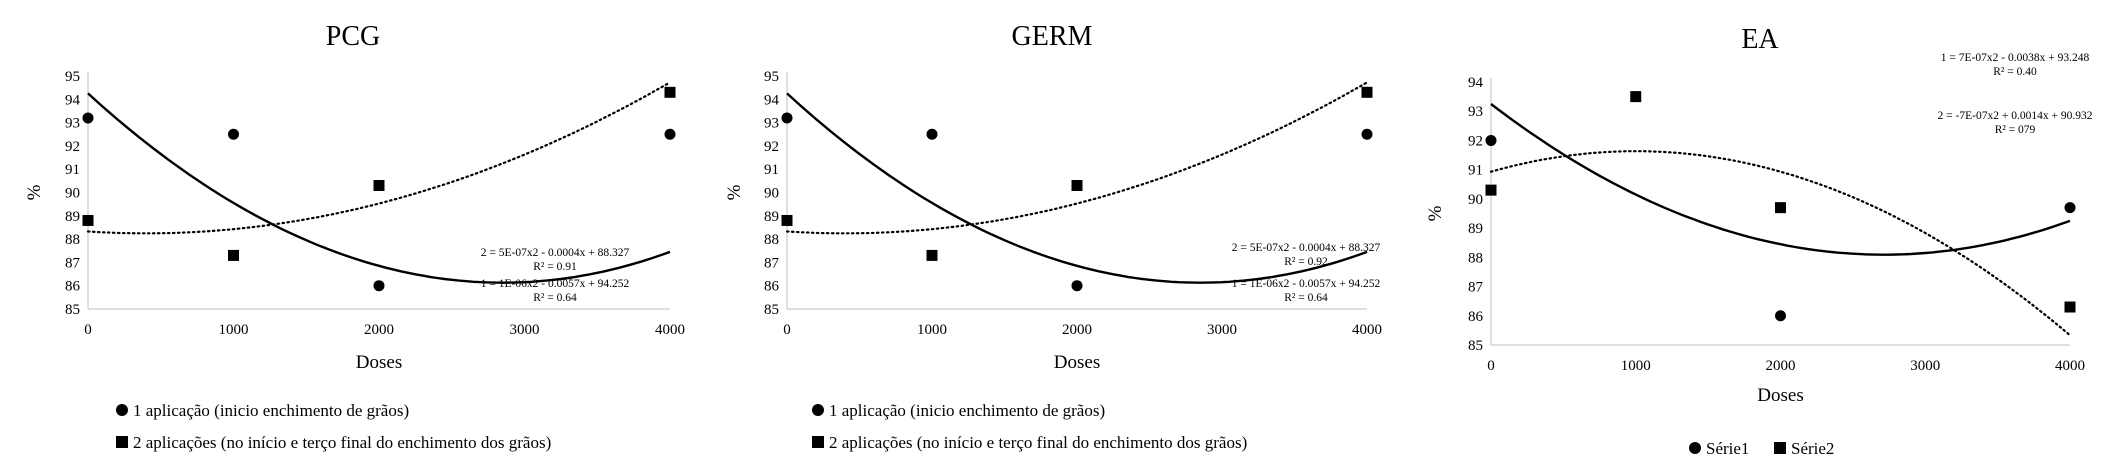 This screenshot has height=476, width=2103. I want to click on legend-item-label: Série1, so click(1727, 448).